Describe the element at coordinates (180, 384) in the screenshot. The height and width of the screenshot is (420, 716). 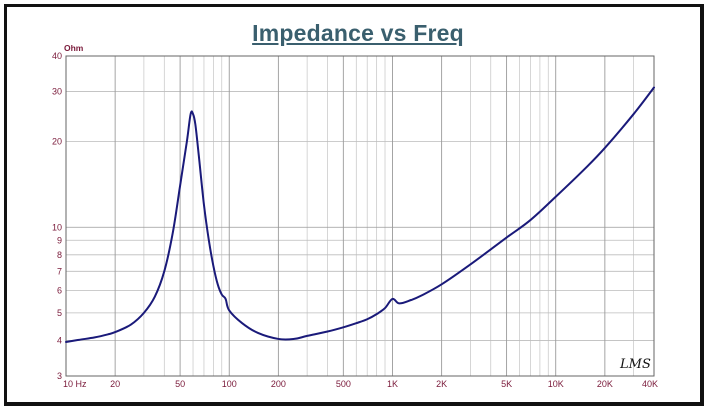
I see `x-tick-label: 50` at that location.